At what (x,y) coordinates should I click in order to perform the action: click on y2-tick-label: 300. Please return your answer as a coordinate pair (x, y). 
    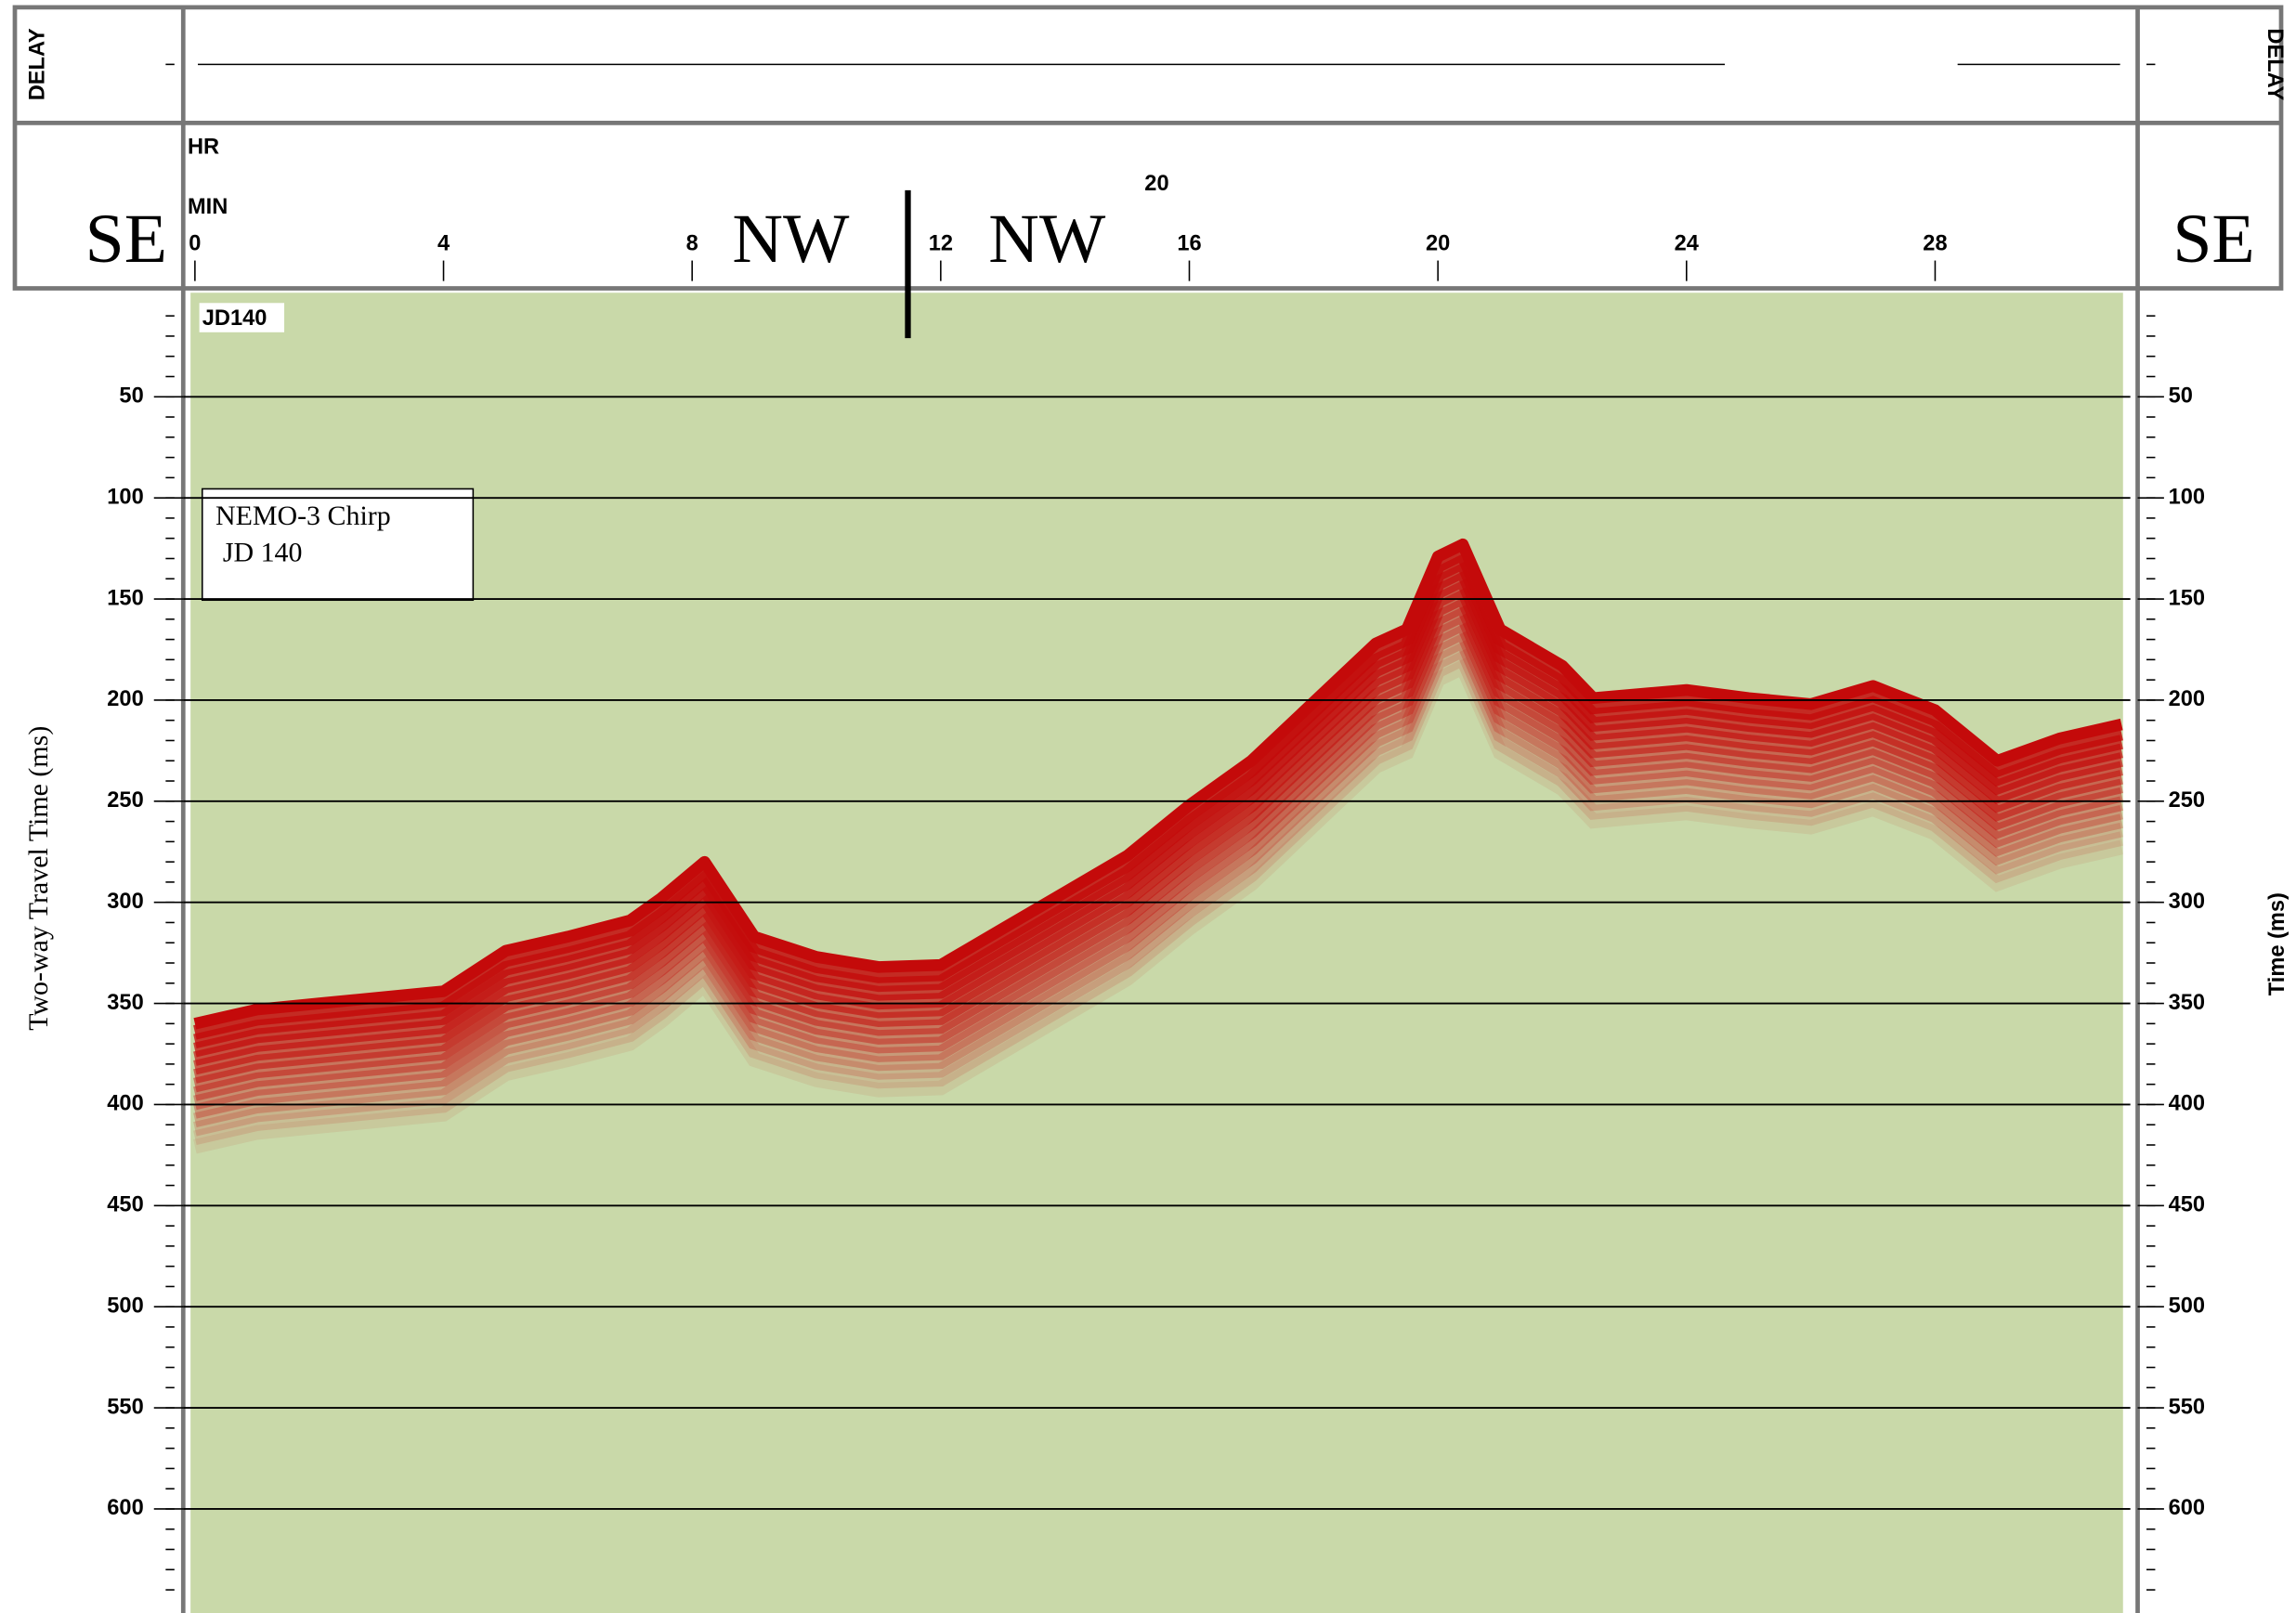
    Looking at the image, I should click on (2187, 902).